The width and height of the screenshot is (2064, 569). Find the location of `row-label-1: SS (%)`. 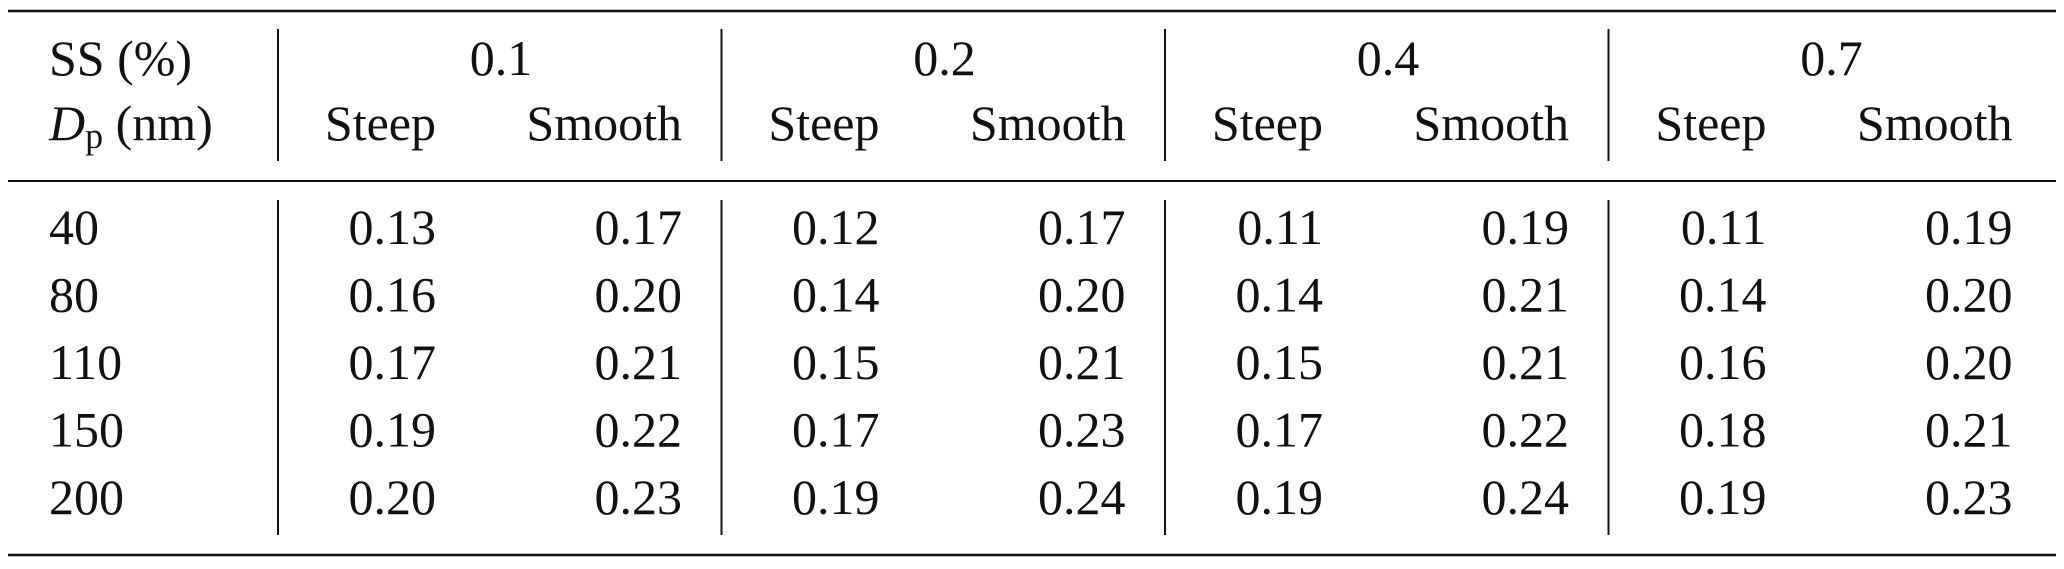

row-label-1: SS (%) is located at coordinates (120, 58).